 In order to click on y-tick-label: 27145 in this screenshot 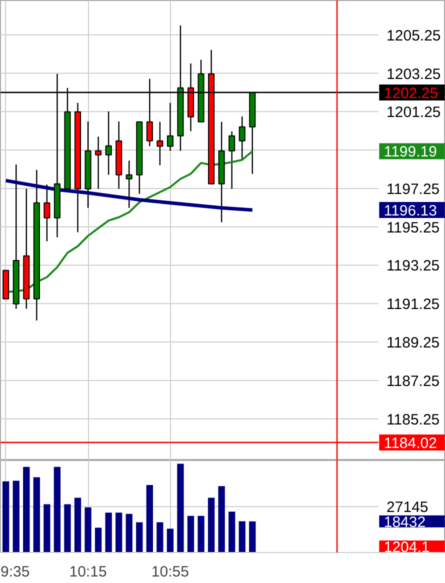, I will do `click(407, 507)`.